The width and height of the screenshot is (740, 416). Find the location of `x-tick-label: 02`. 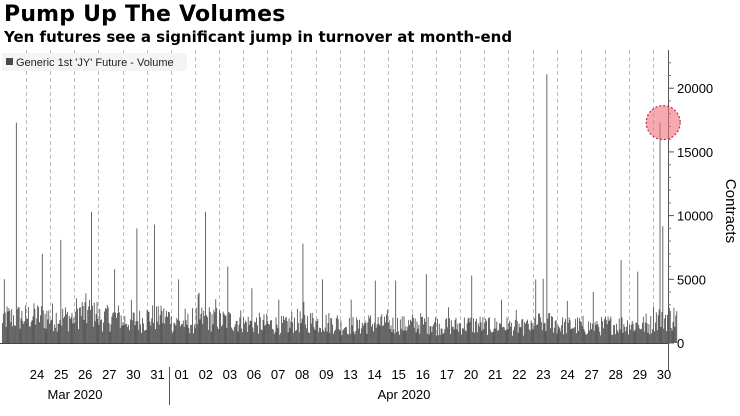

x-tick-label: 02 is located at coordinates (206, 374).